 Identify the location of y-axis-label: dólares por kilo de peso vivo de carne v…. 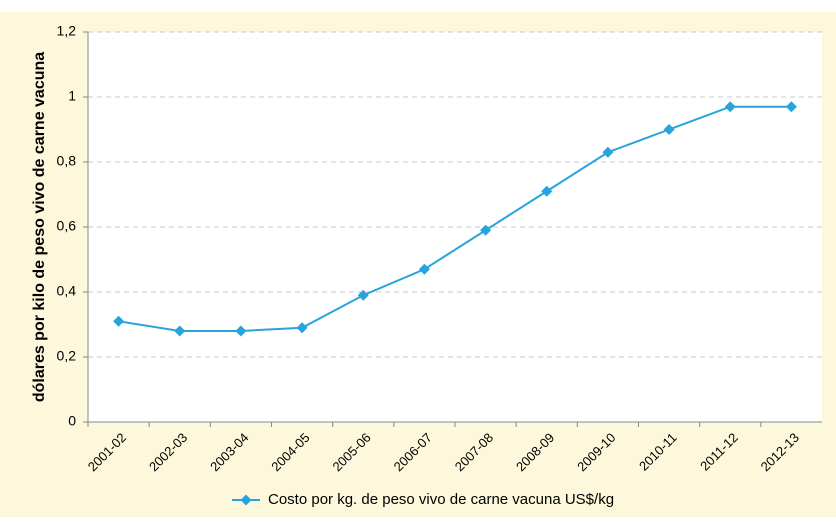
(39, 227).